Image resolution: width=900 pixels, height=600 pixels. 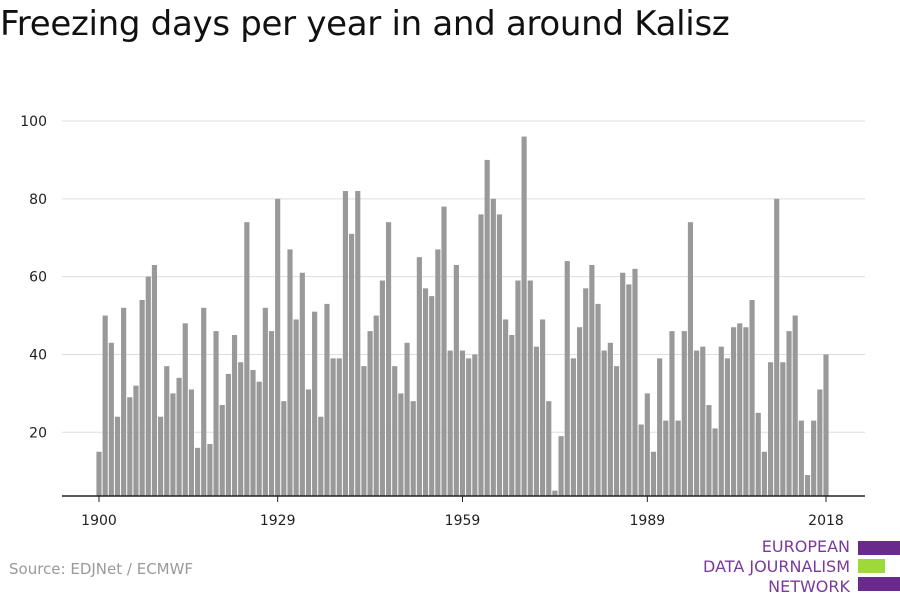 I want to click on bar-1984, so click(x=616, y=431).